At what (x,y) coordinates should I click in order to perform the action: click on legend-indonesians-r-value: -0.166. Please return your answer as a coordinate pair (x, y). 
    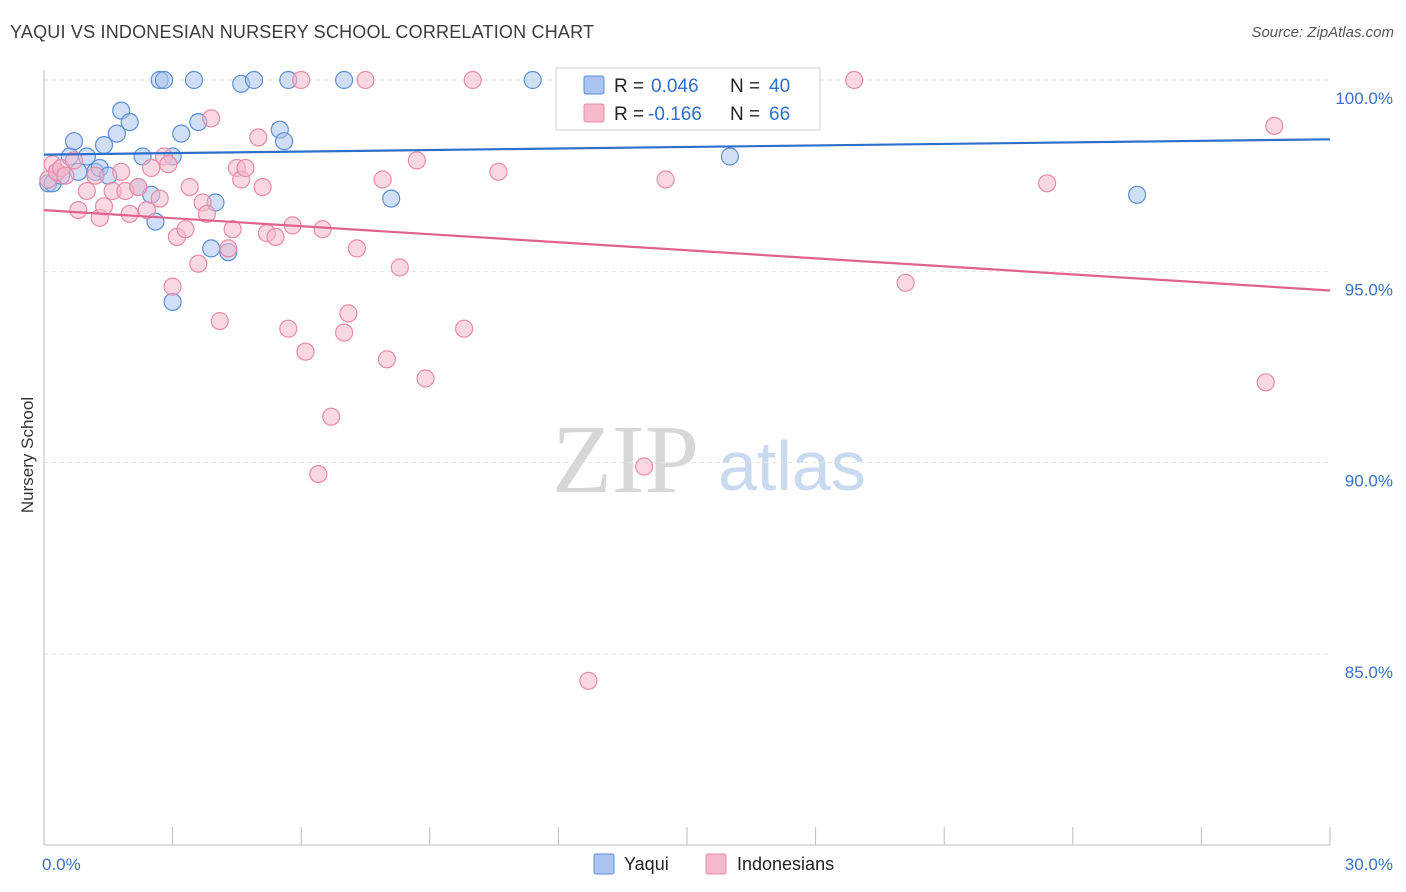
    Looking at the image, I should click on (675, 114).